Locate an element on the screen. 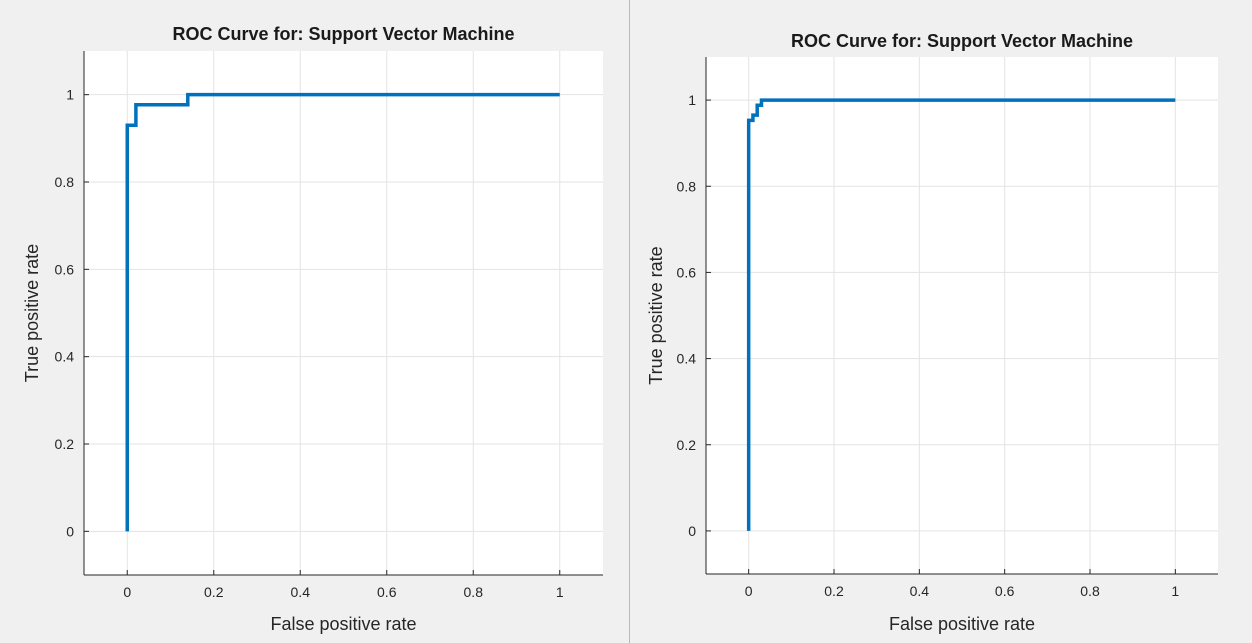 The height and width of the screenshot is (643, 1252). chart-1-y-tick-label: 1 is located at coordinates (692, 100).